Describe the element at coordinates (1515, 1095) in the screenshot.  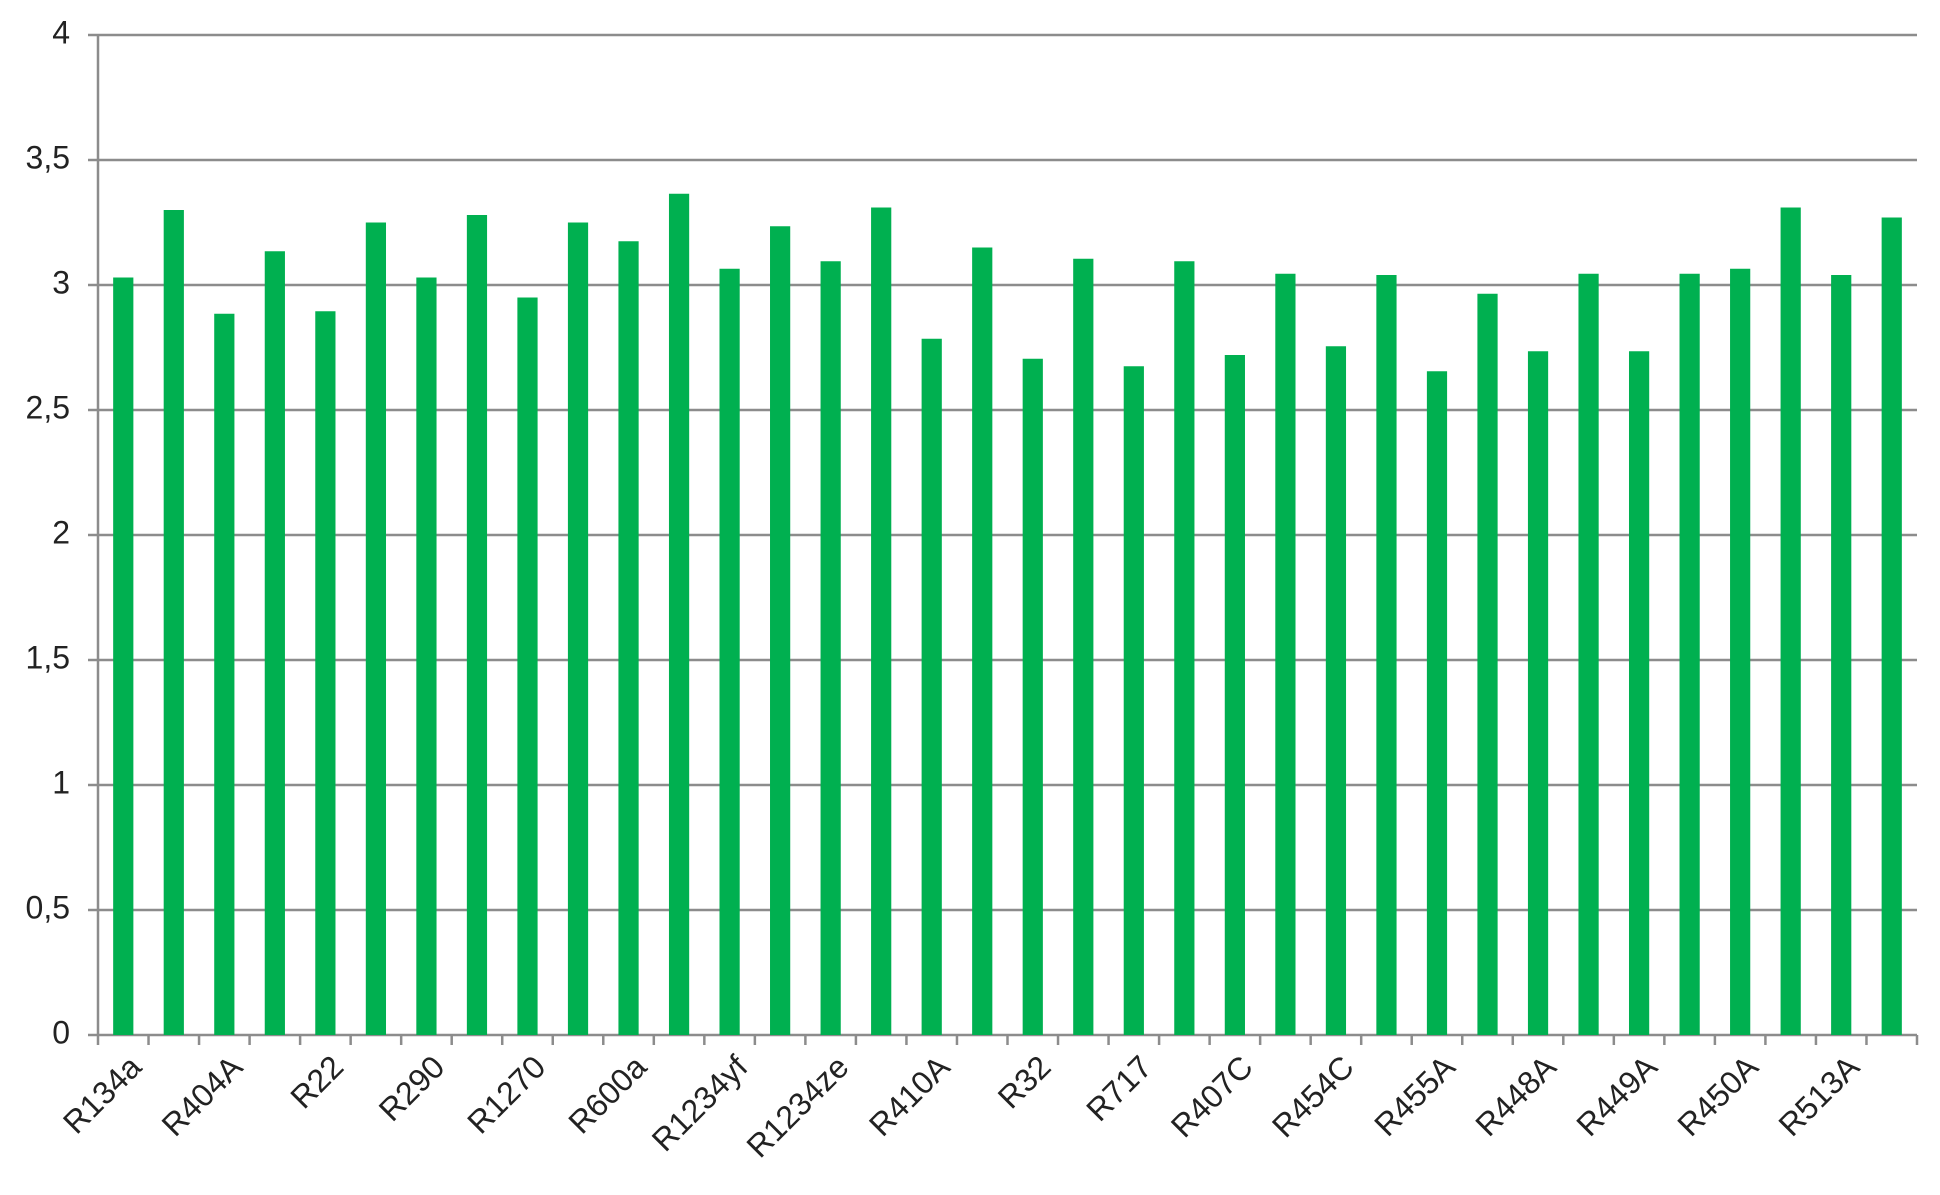
I see `x-tick-label: R448A` at that location.